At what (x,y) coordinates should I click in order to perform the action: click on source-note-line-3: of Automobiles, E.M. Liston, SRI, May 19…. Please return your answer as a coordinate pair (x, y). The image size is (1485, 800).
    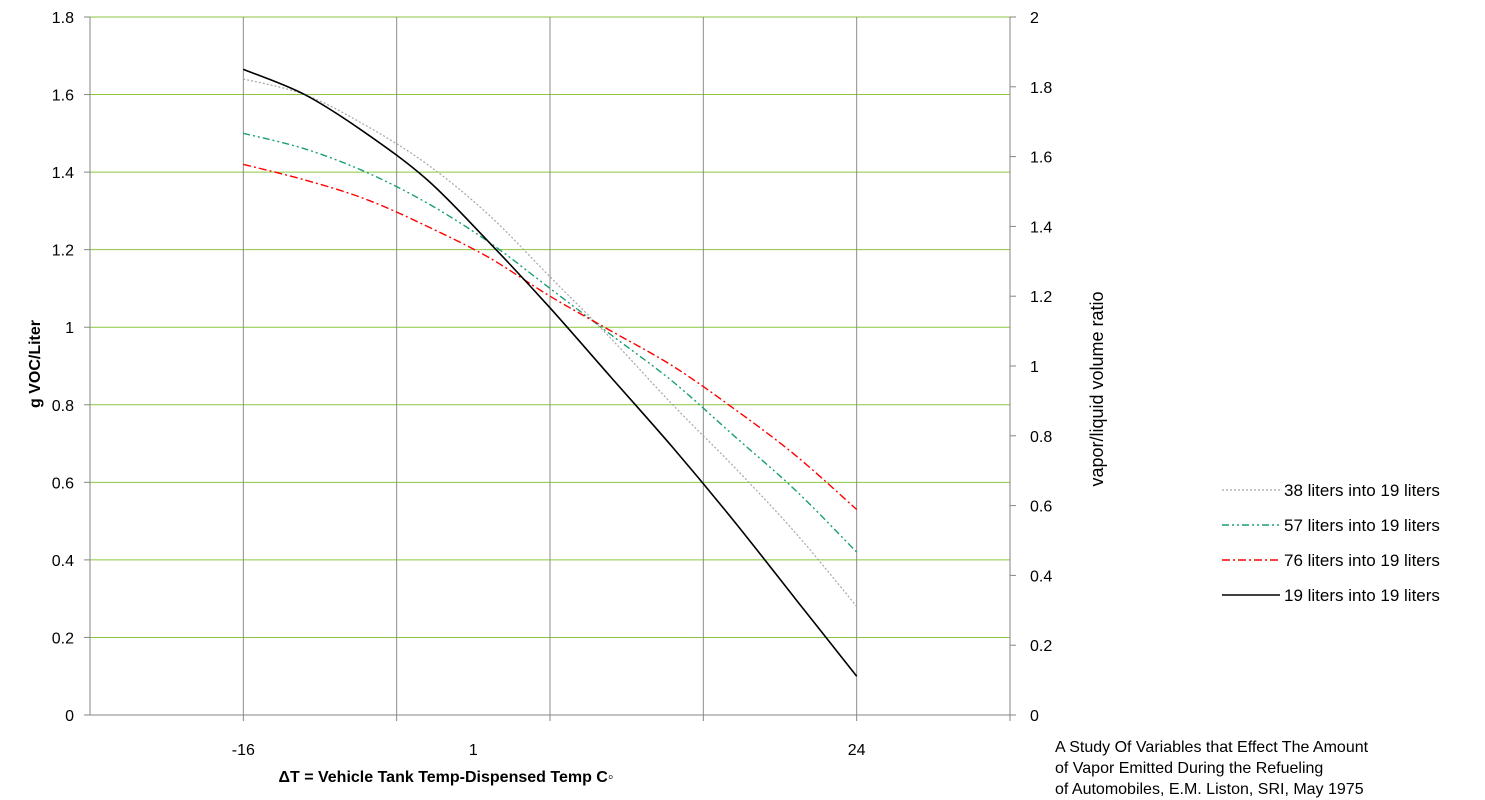
    Looking at the image, I should click on (1209, 789).